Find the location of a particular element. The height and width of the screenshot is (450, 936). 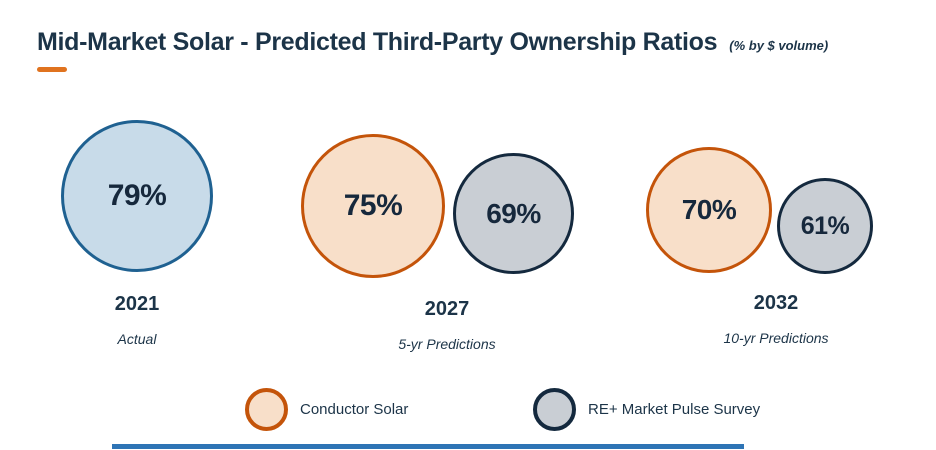

bubble-value: 79% is located at coordinates (137, 195).